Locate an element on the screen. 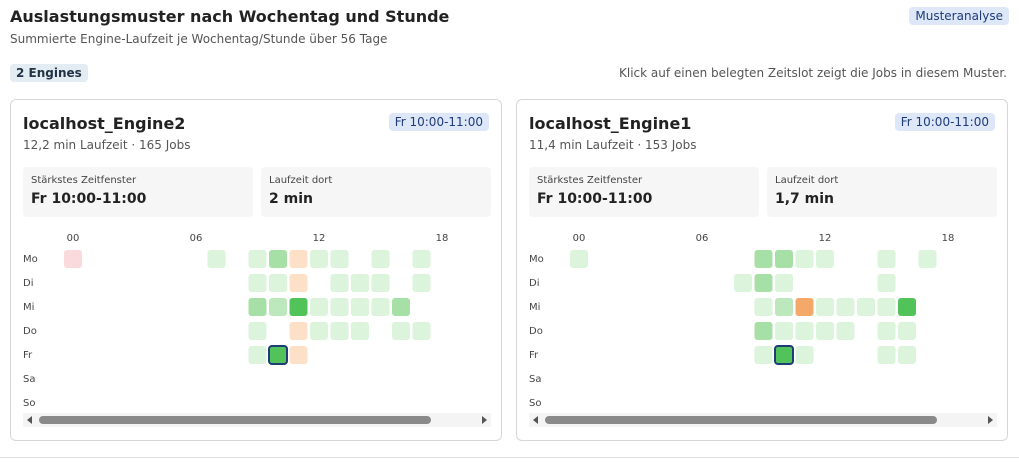 This screenshot has width=1019, height=463. hour-label: 12 is located at coordinates (319, 238).